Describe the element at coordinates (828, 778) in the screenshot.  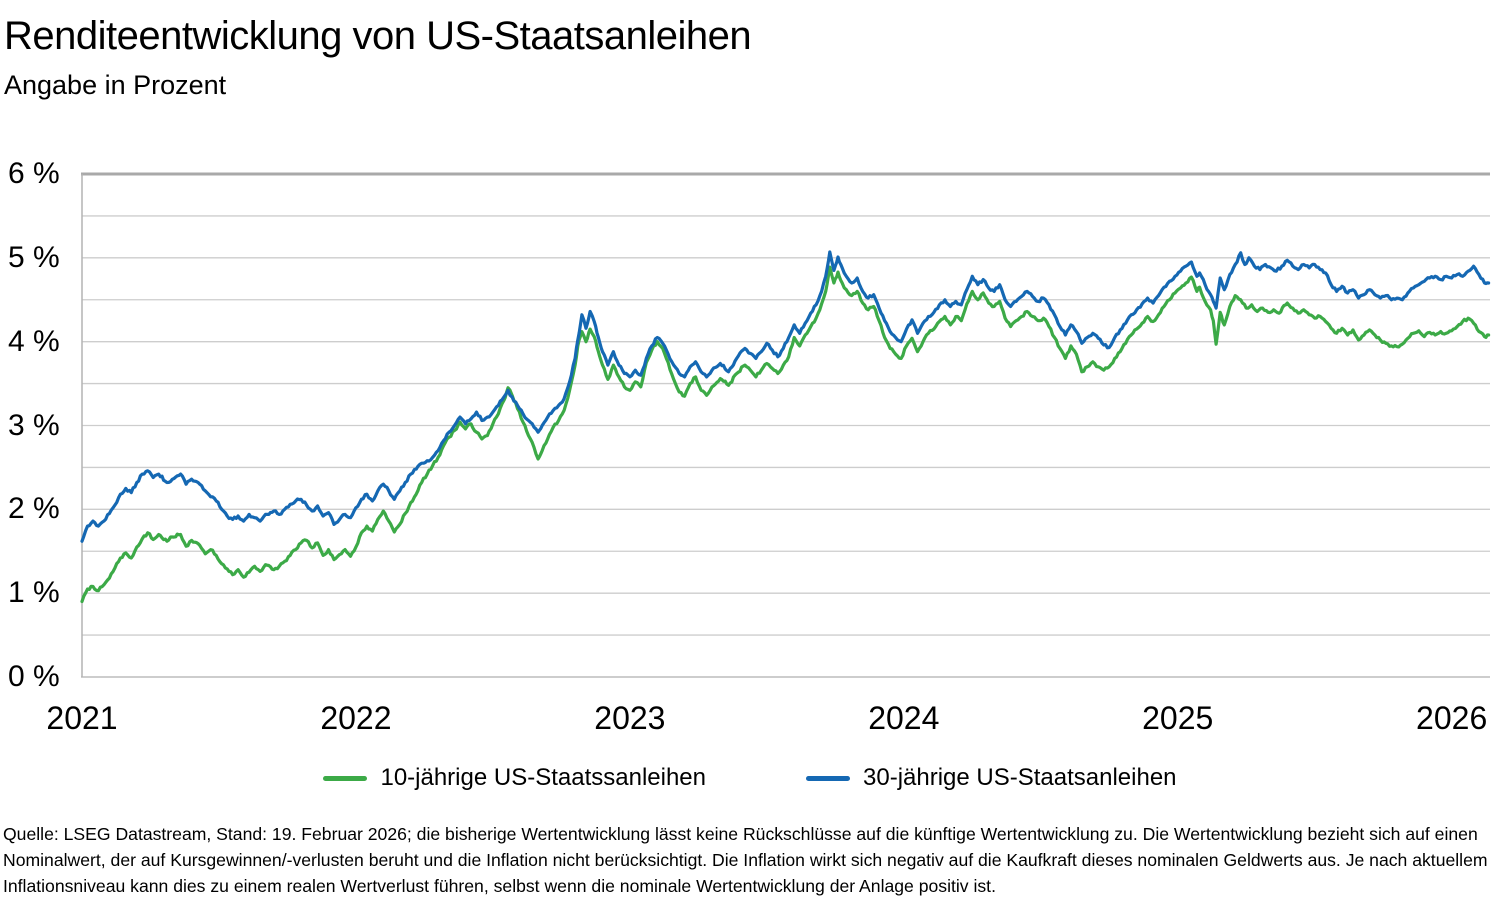
I see `legend-swatch-30y-line-icon` at that location.